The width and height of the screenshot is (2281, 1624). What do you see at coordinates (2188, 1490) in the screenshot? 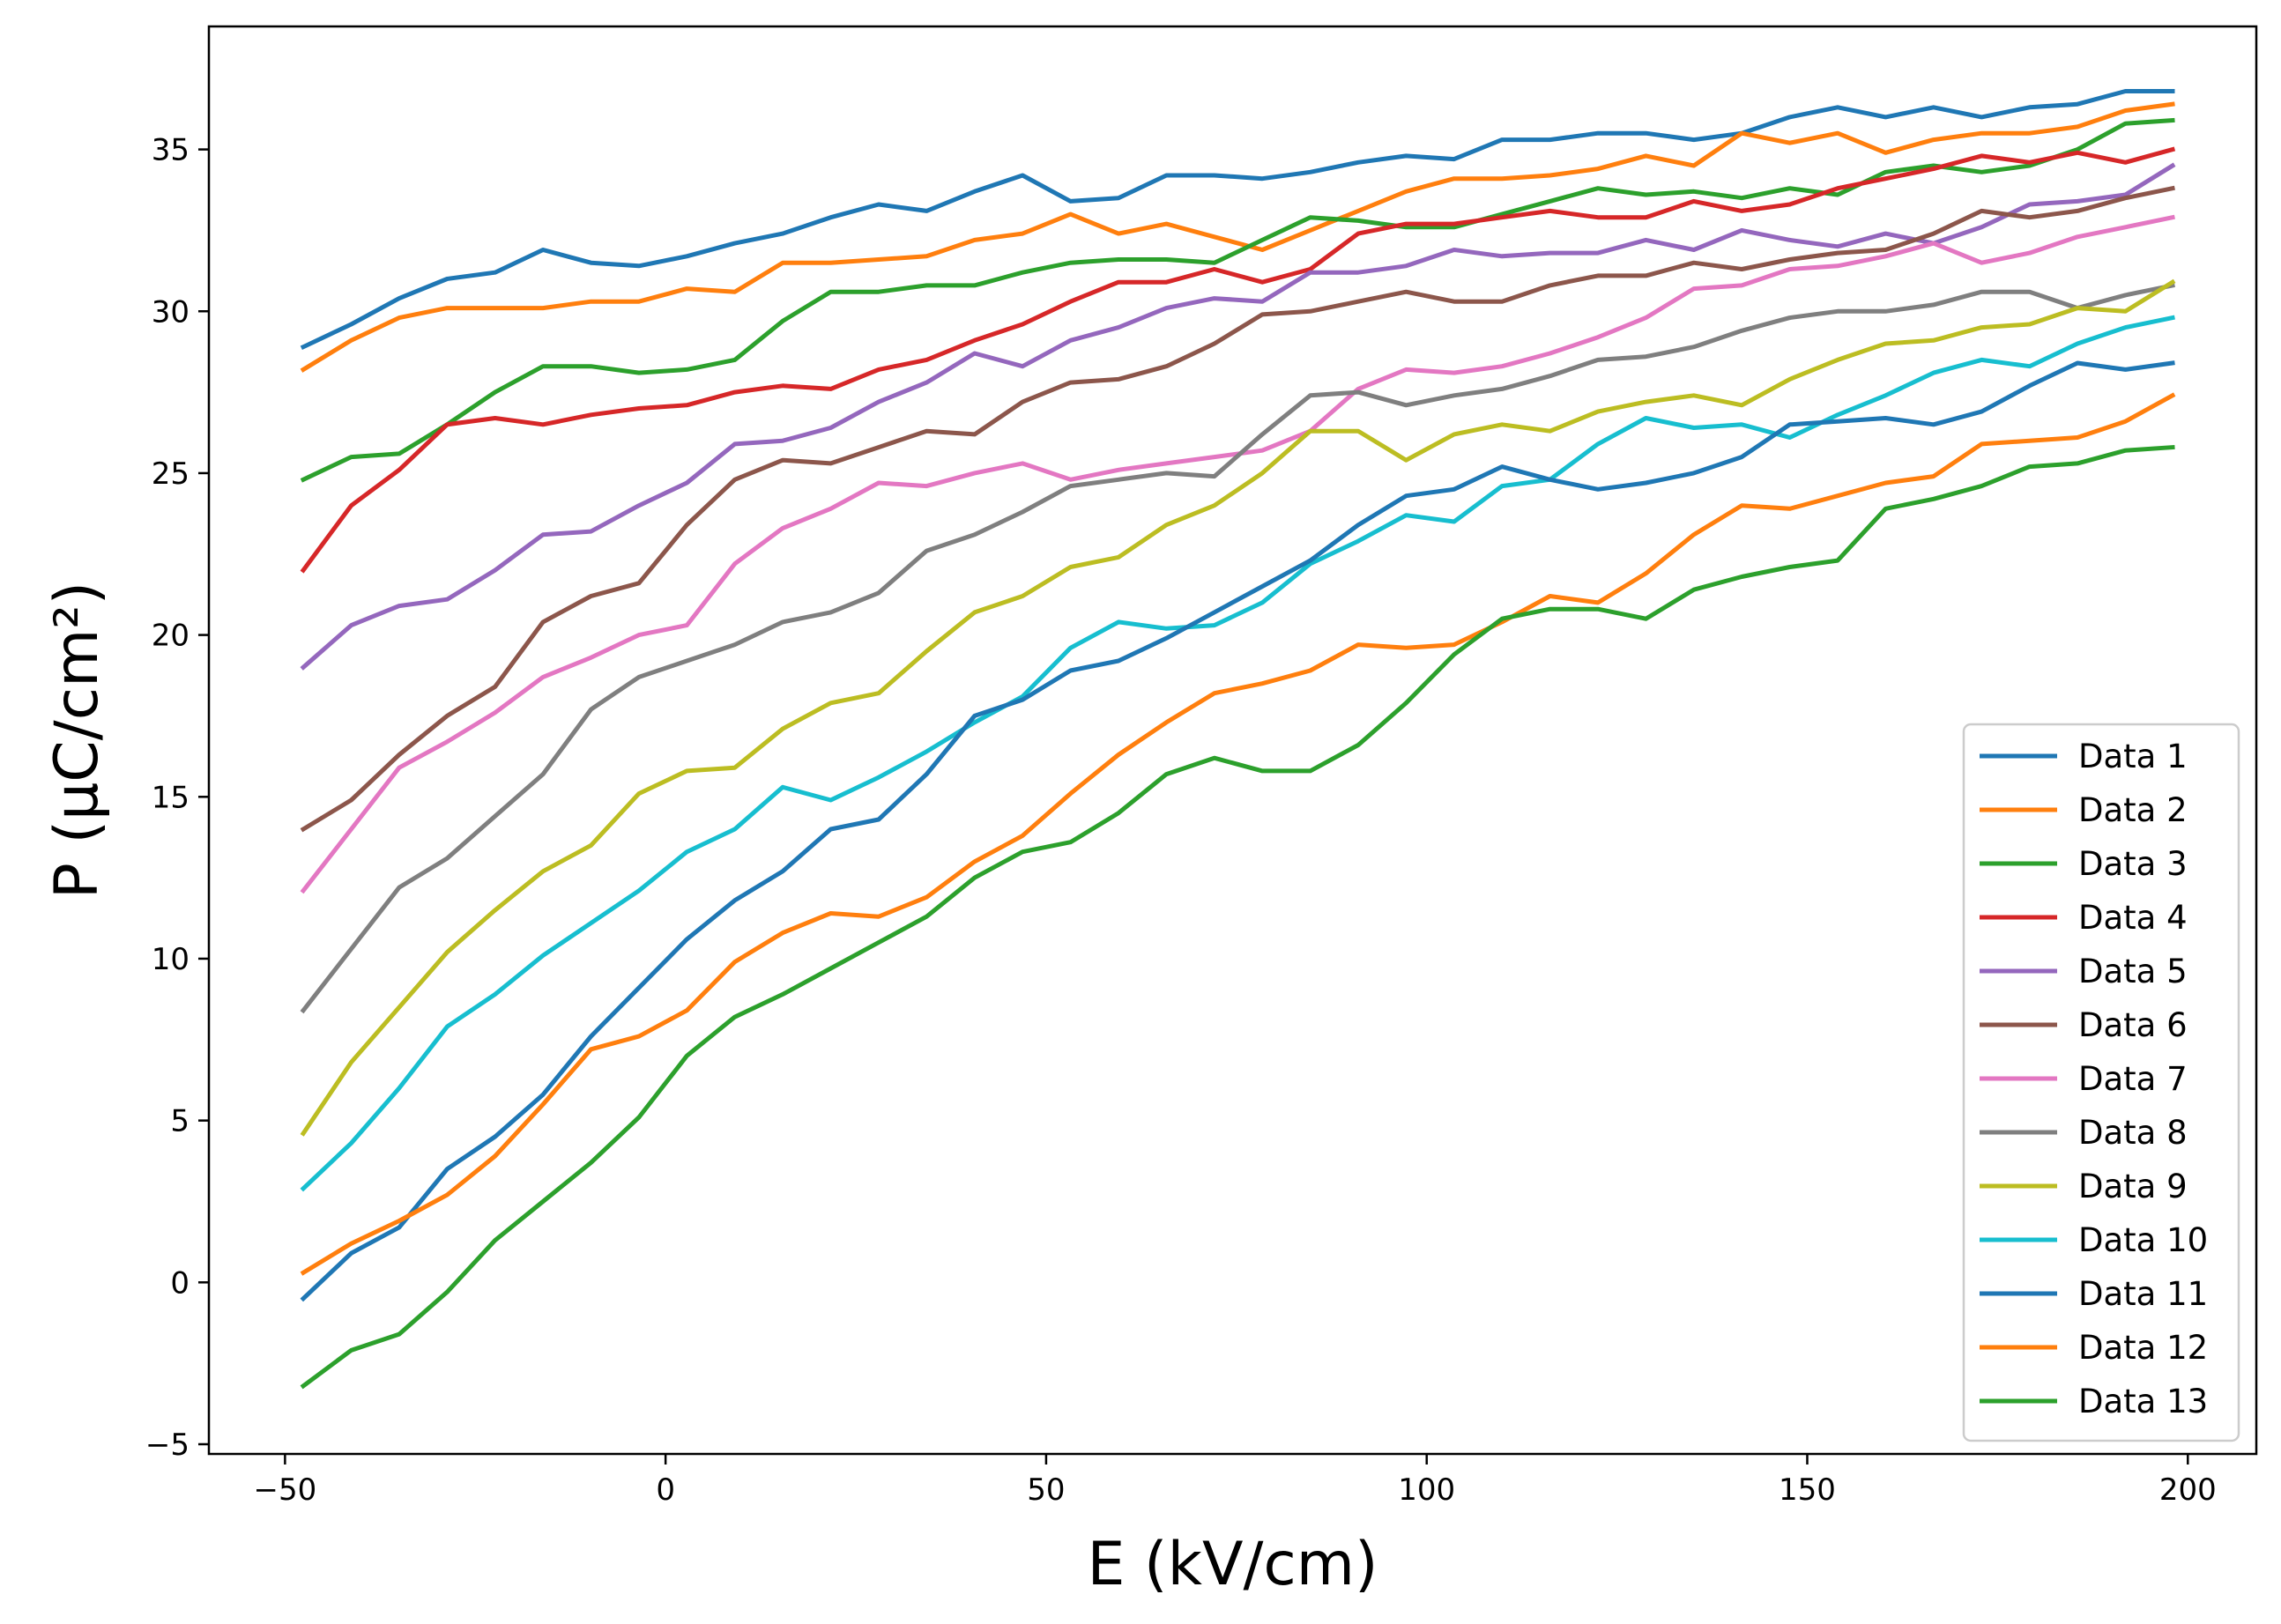
I see `x-tick-label: 200` at bounding box center [2188, 1490].